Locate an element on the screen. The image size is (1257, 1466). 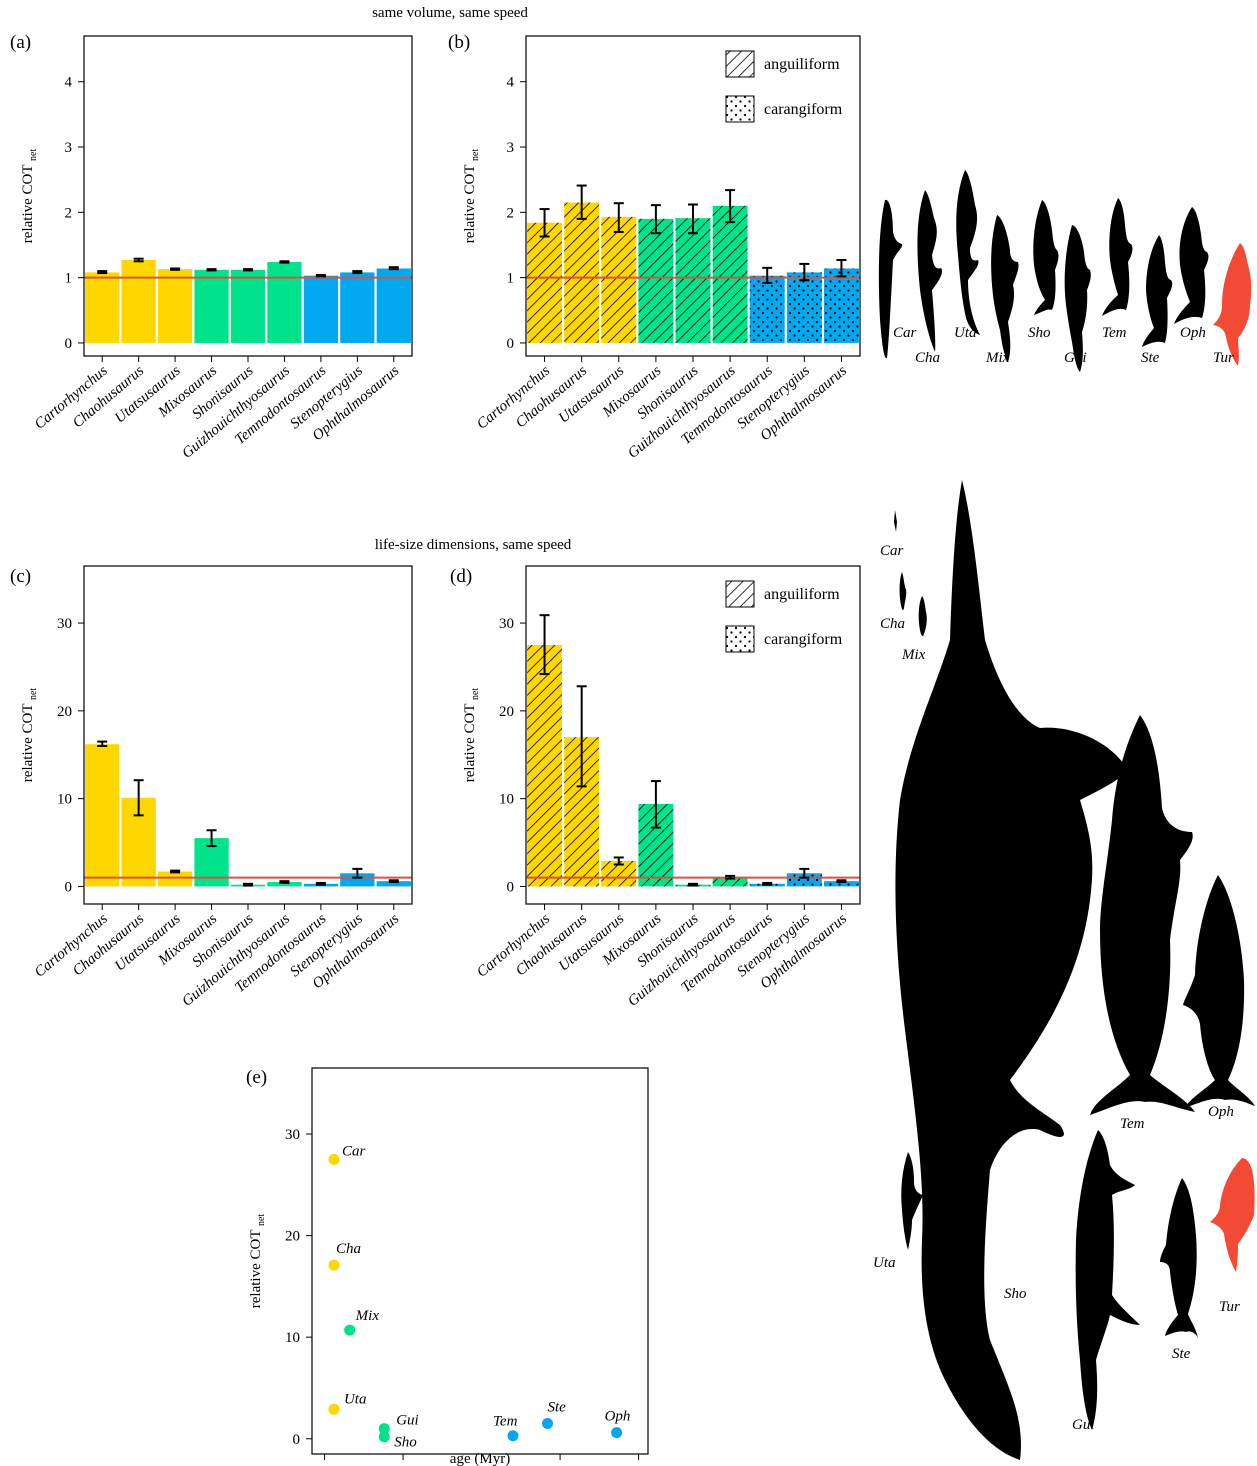
silhouette-tur-small is located at coordinates (1232, 304).